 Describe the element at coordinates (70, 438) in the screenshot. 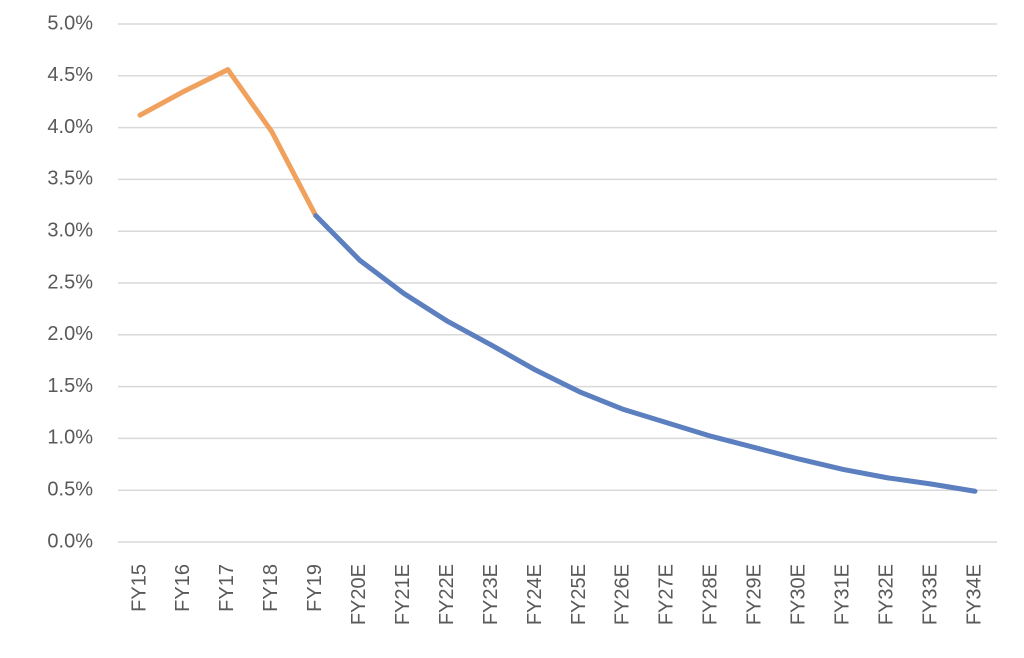

I see `y-tick-label: 1.0%` at that location.